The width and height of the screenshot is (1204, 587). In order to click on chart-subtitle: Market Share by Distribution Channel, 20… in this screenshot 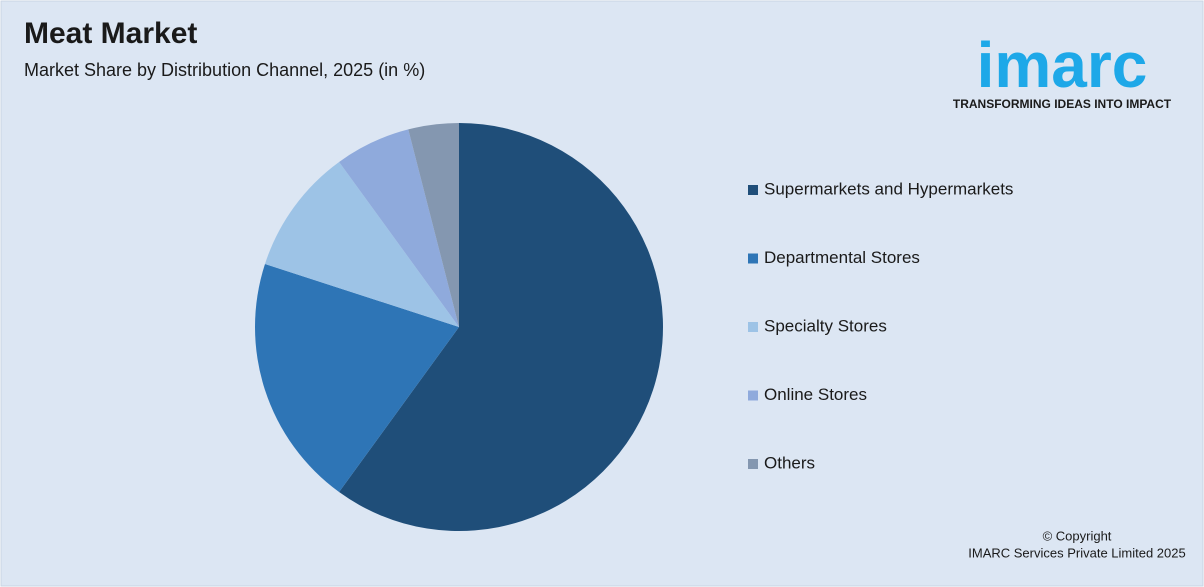, I will do `click(224, 70)`.